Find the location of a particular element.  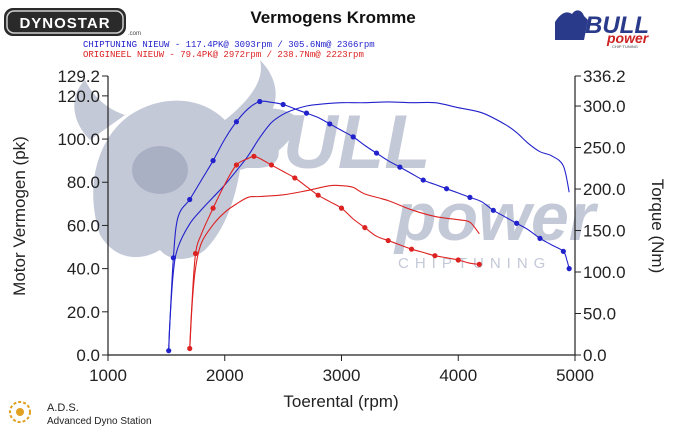

y2-tick-label: 300.0 is located at coordinates (604, 106).